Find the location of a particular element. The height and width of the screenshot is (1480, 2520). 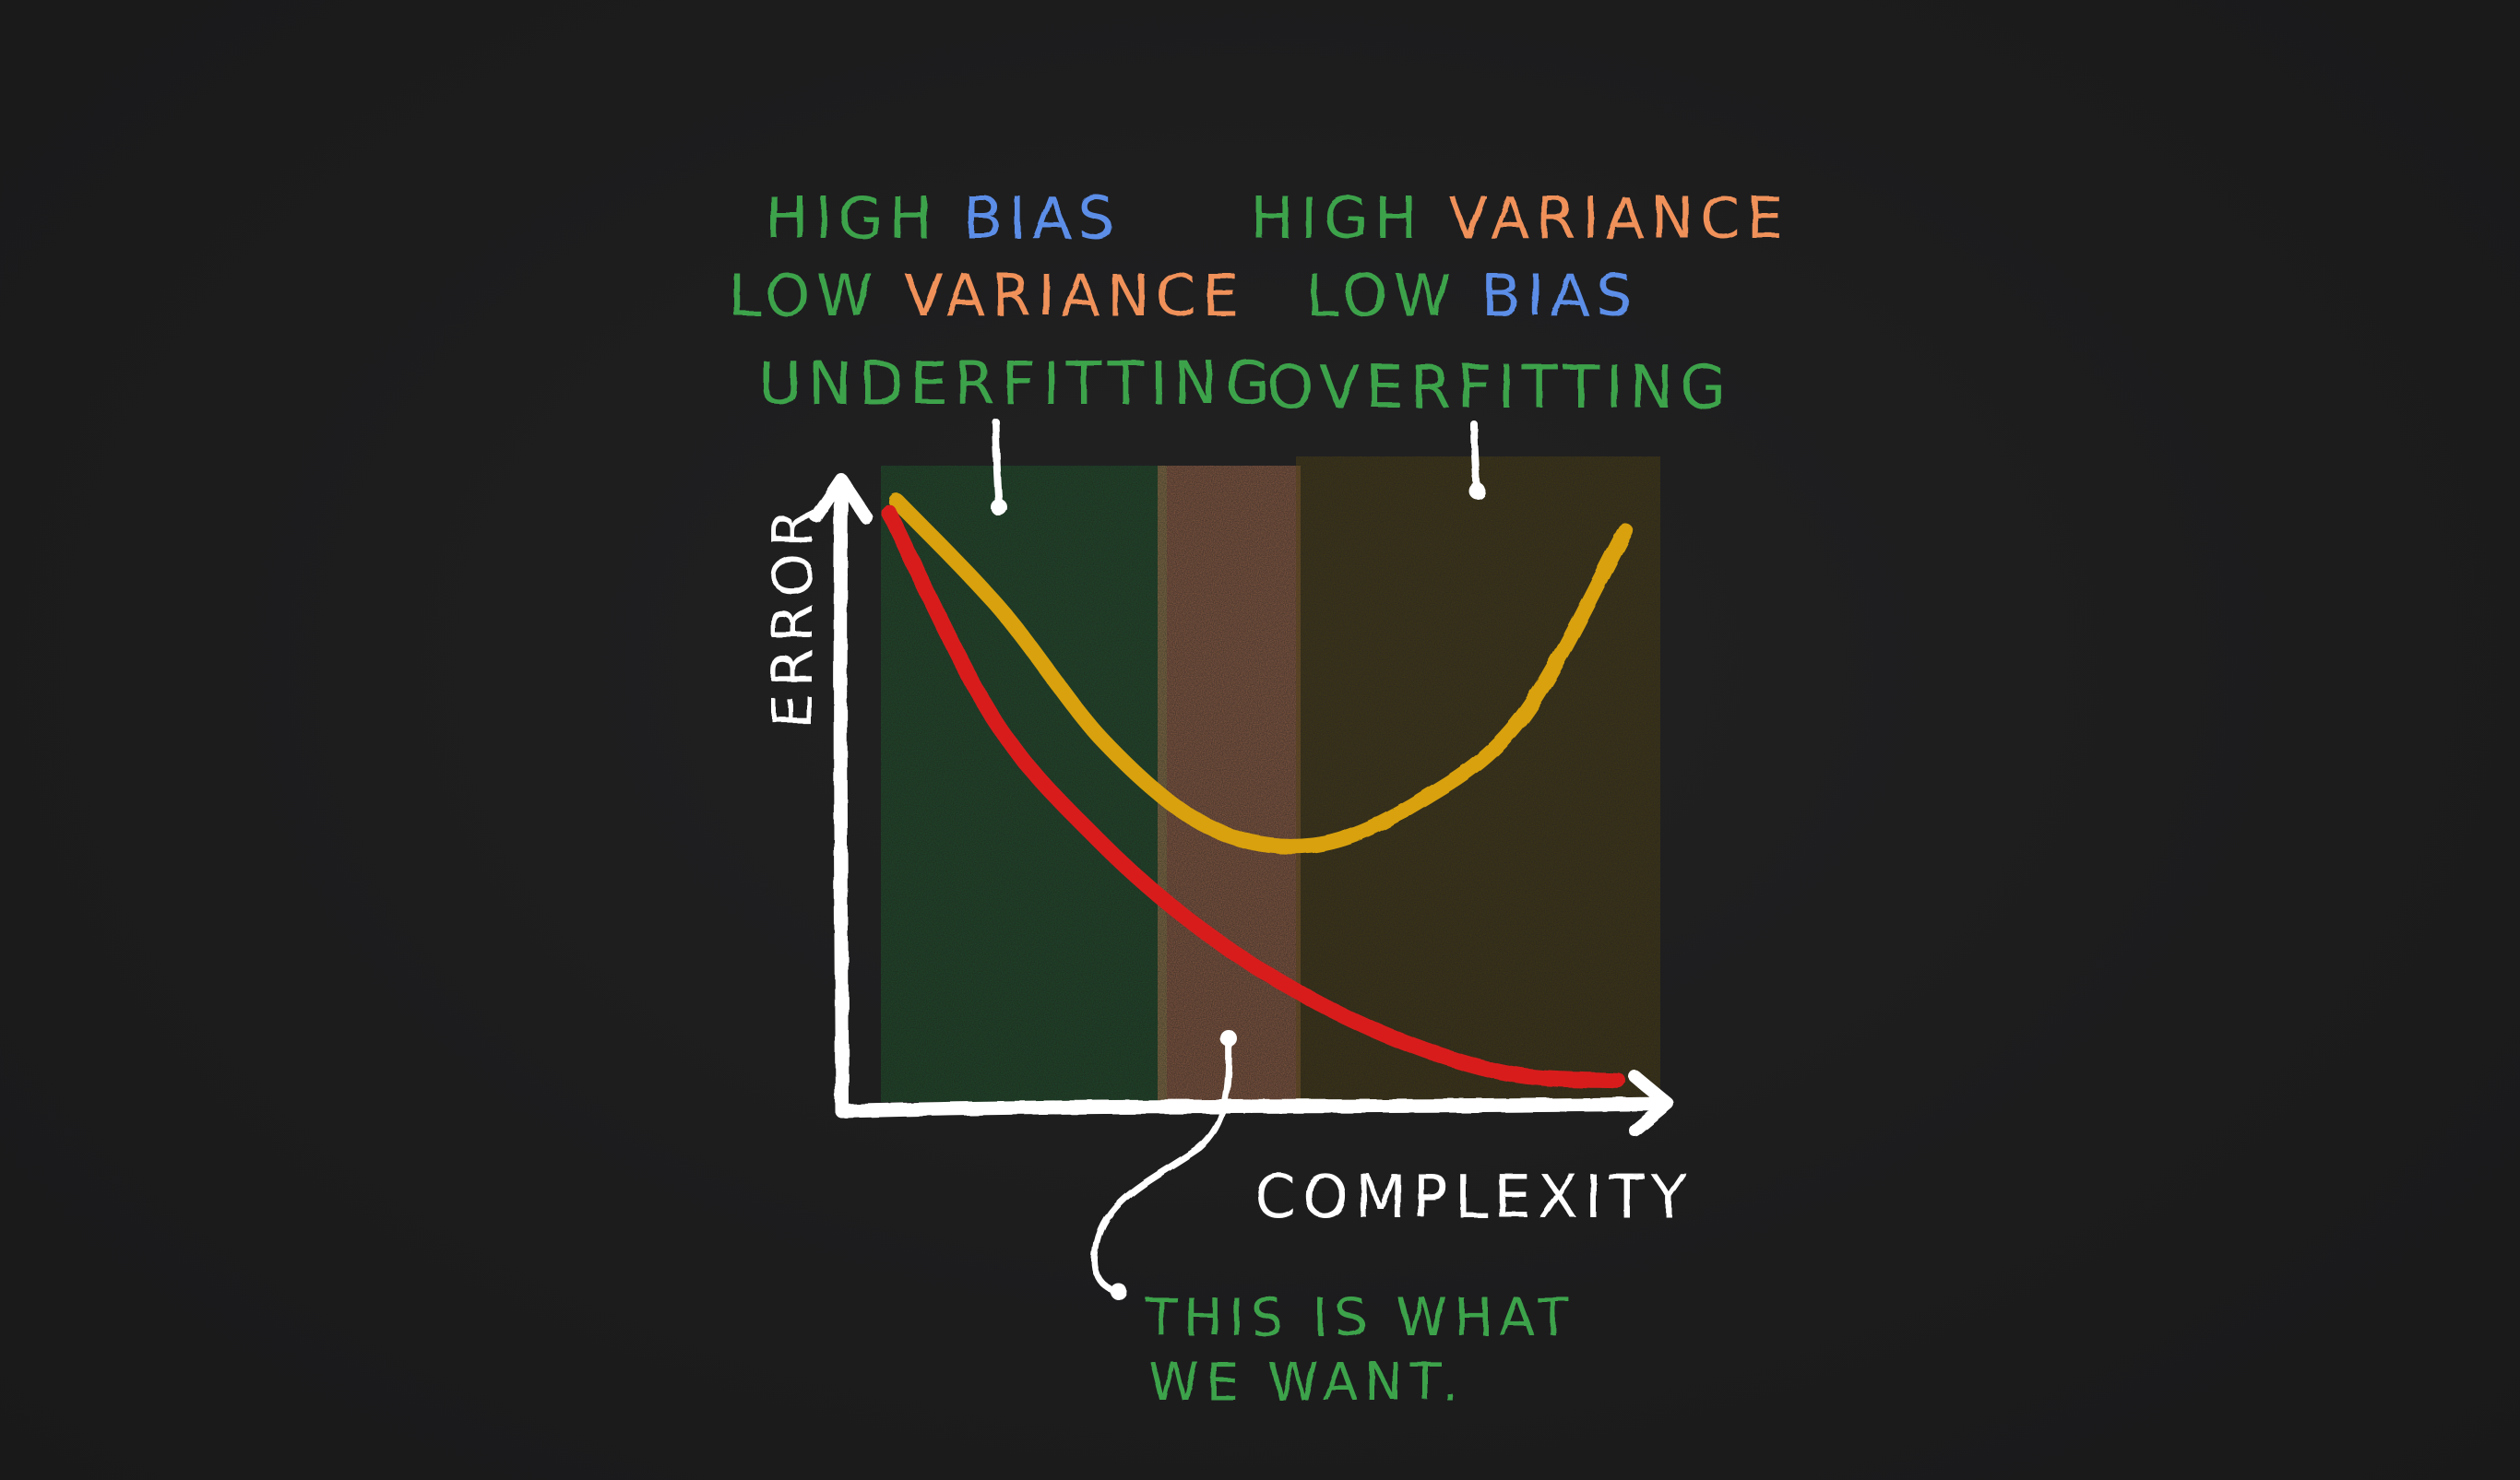

note-line-1: THIS IS WHAT is located at coordinates (1360, 1318).